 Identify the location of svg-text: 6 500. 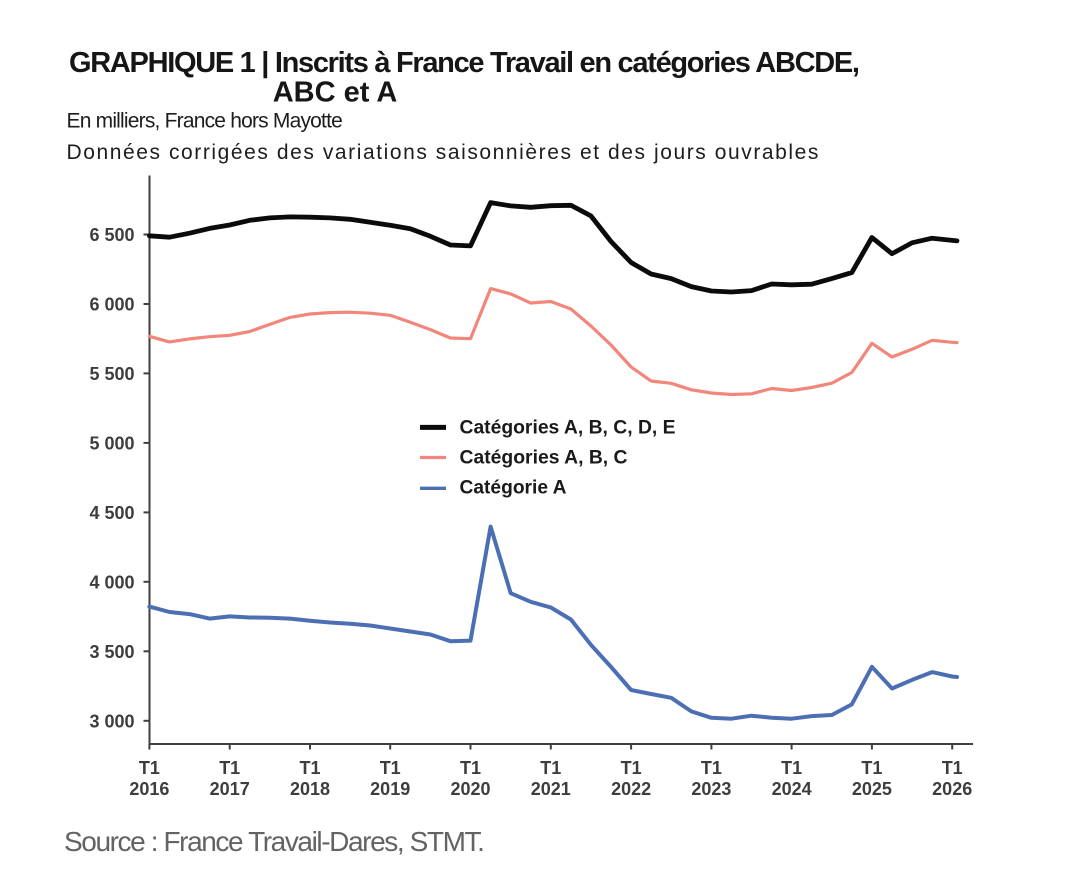
(111, 235).